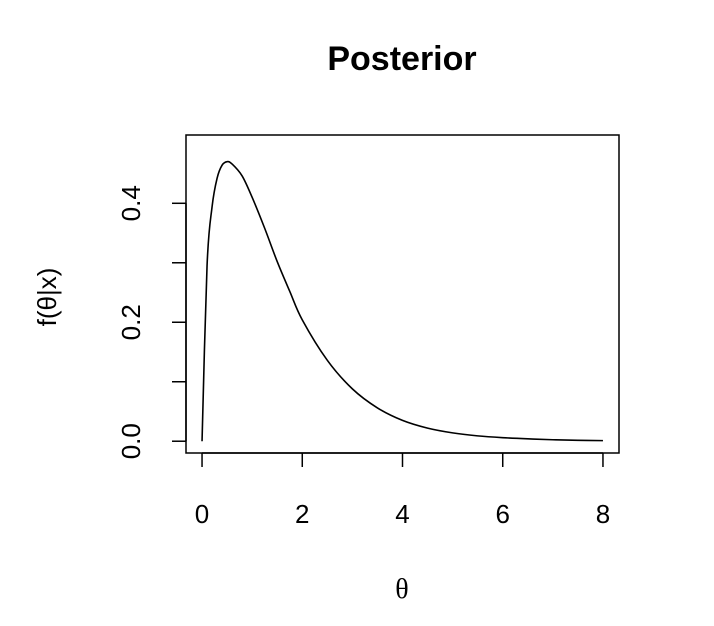 This screenshot has width=714, height=626. What do you see at coordinates (401, 589) in the screenshot?
I see `x-axis-label: θ` at bounding box center [401, 589].